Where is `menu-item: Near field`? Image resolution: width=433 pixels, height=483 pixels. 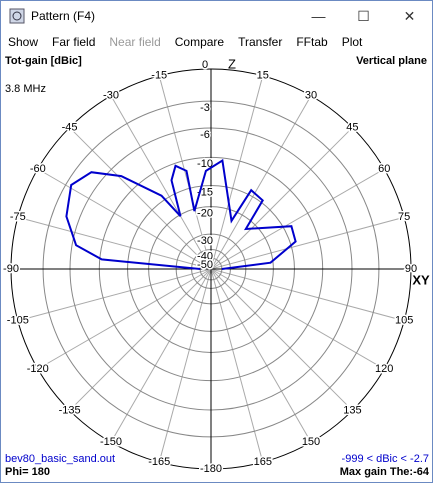
menu-item: Near field is located at coordinates (135, 42).